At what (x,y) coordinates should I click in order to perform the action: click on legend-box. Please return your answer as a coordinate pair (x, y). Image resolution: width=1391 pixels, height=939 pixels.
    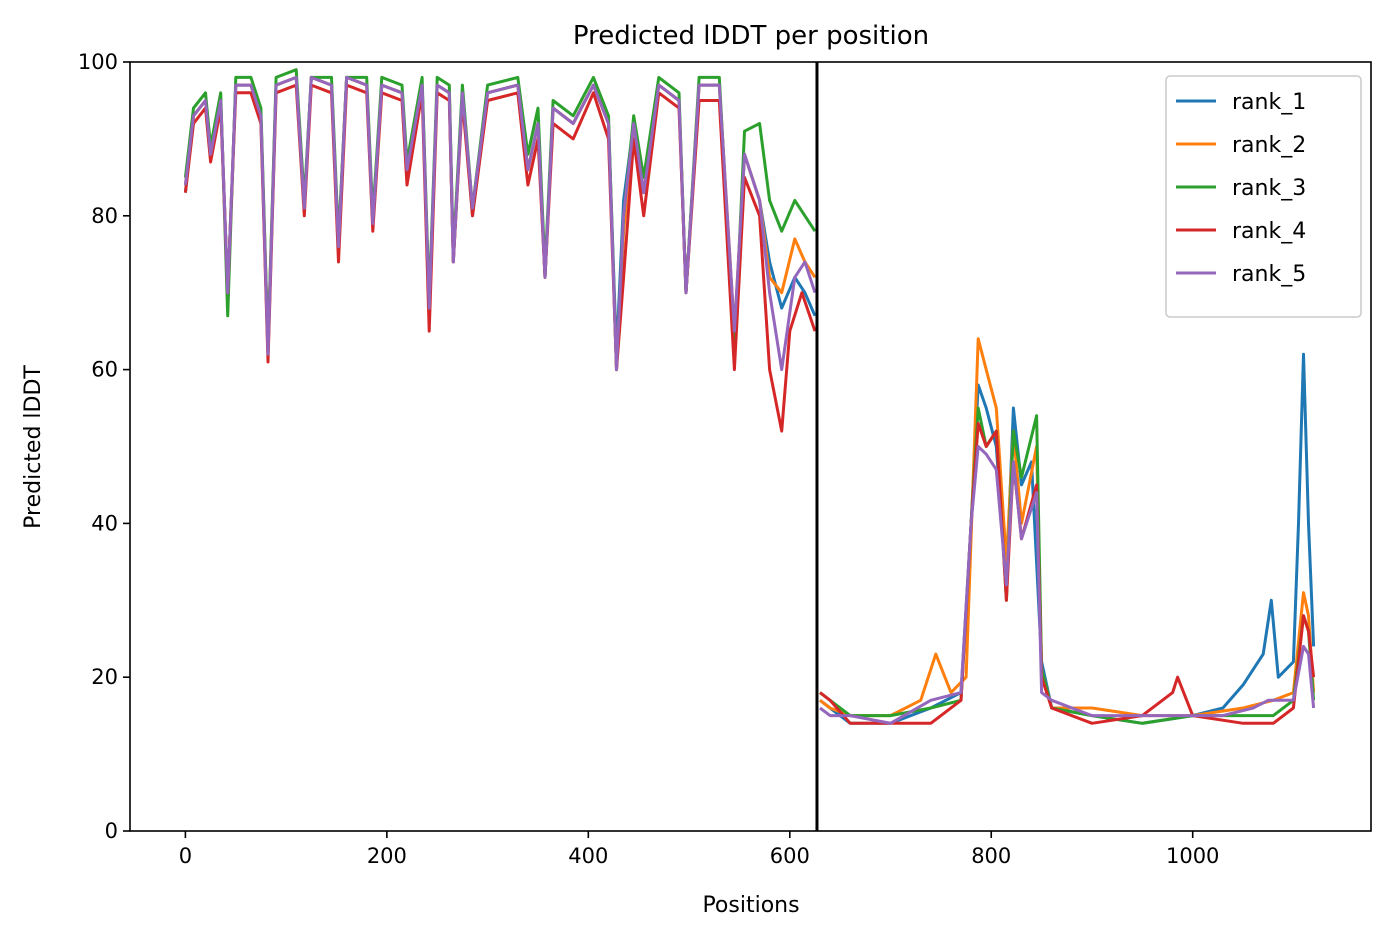
    Looking at the image, I should click on (1263, 196).